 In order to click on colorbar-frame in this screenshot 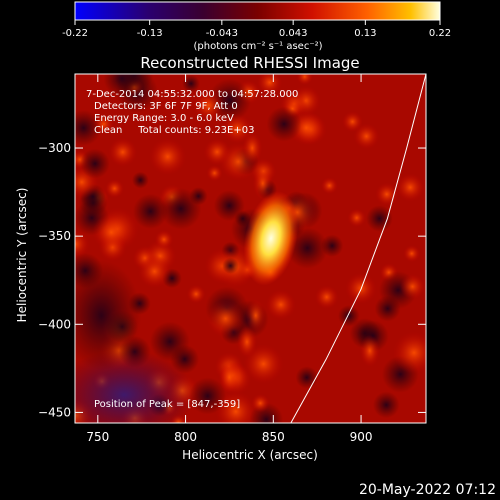, I will do `click(257, 11)`.